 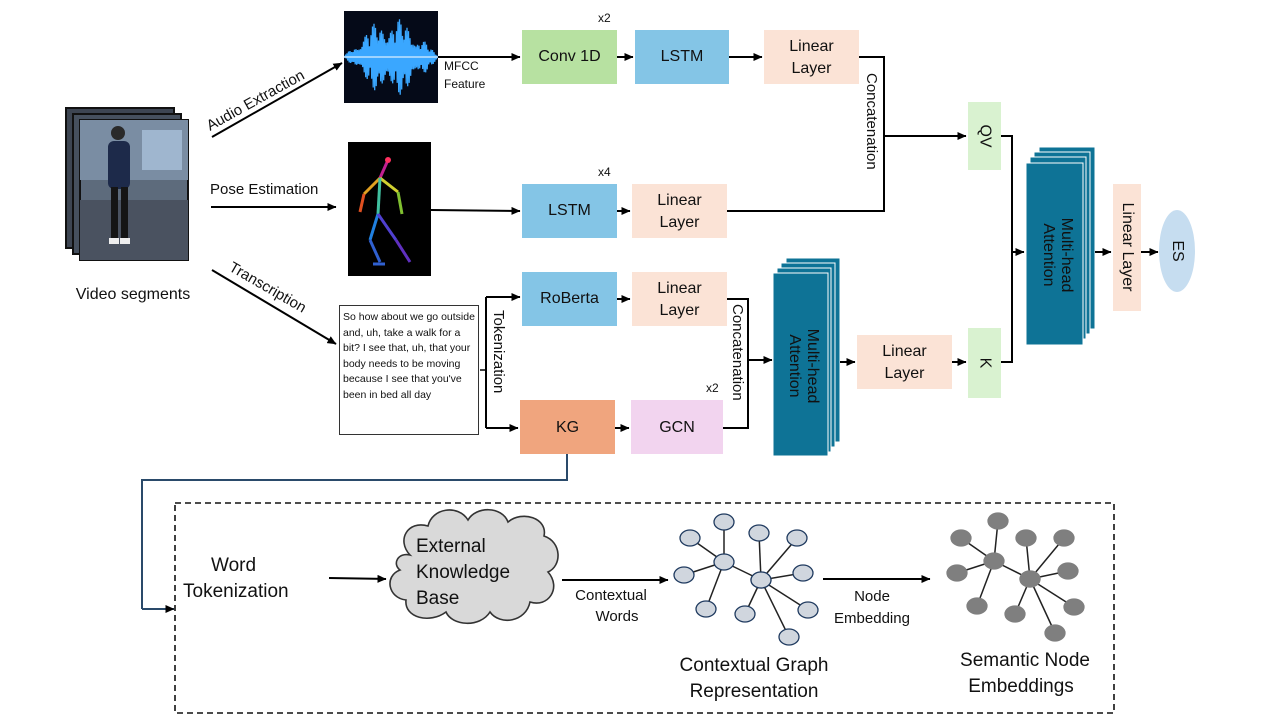 I want to click on text-attention-block, so click(x=806, y=357).